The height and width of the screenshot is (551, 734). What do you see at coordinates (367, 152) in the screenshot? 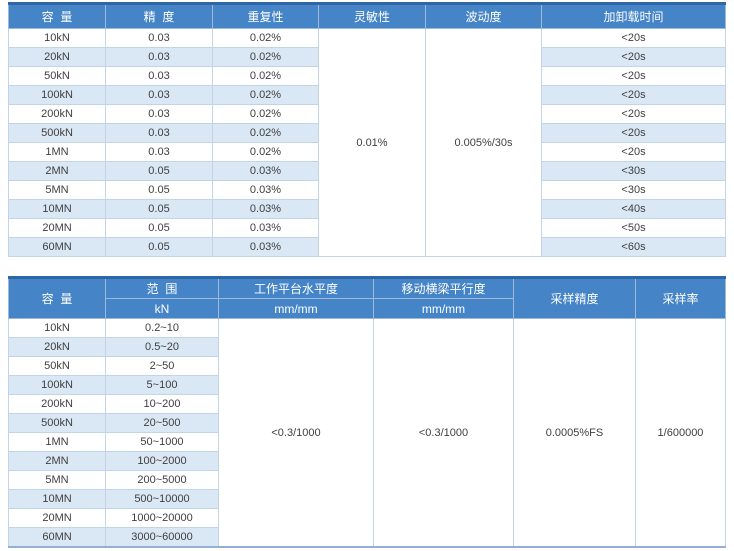
I see `table-row: 1MN 0.03 0.02% <20s` at bounding box center [367, 152].